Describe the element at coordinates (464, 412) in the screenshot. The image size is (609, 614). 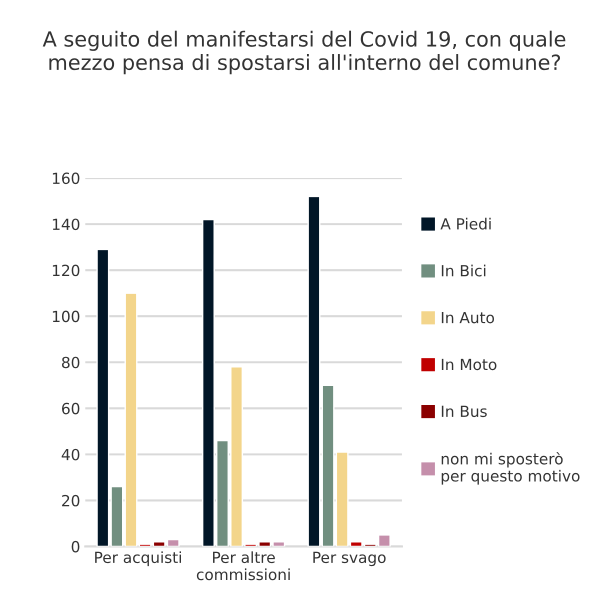
I see `legend-label: In Bus` at that location.